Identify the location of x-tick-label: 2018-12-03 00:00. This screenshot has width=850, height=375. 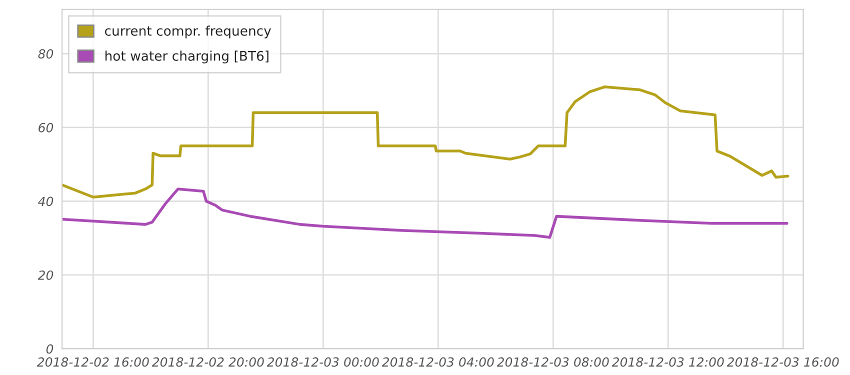
(322, 362).